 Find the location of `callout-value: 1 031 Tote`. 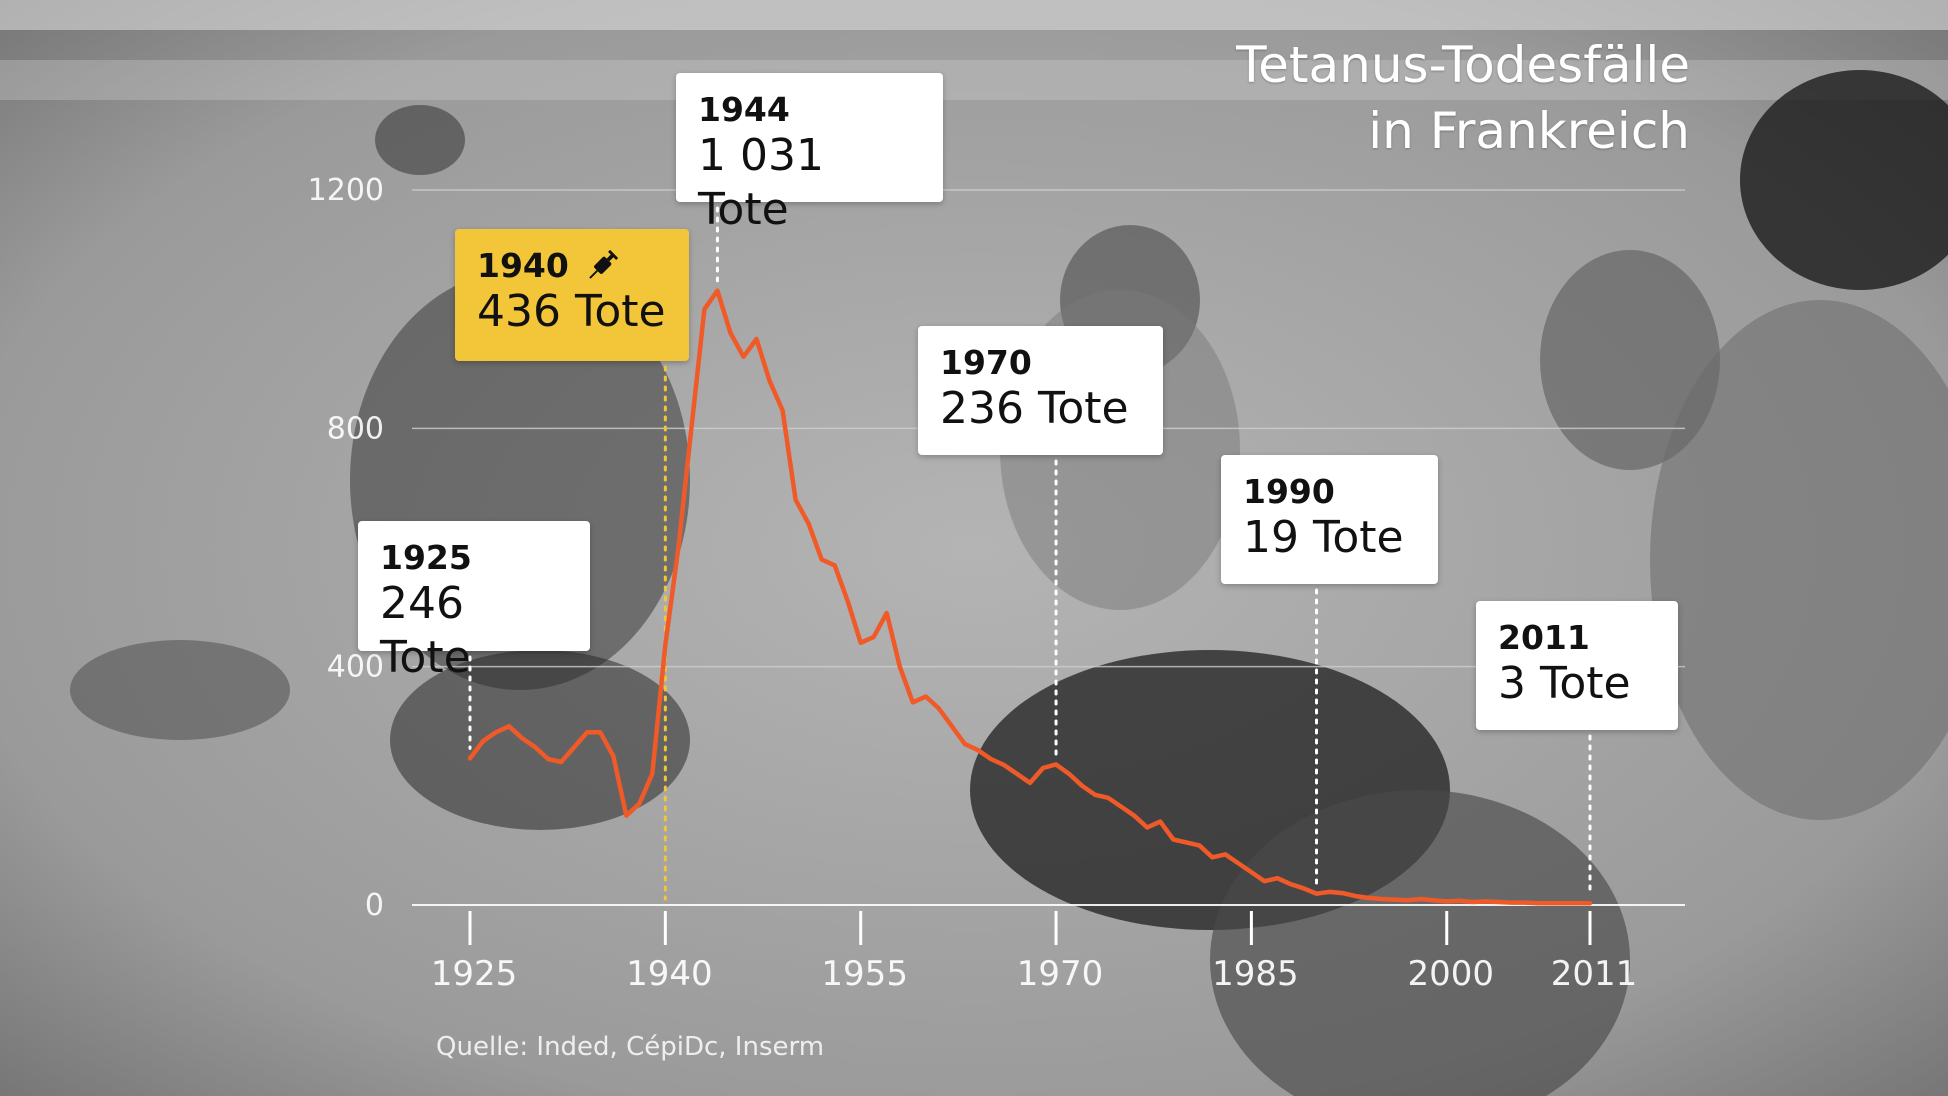

callout-value: 1 031 Tote is located at coordinates (761, 182).